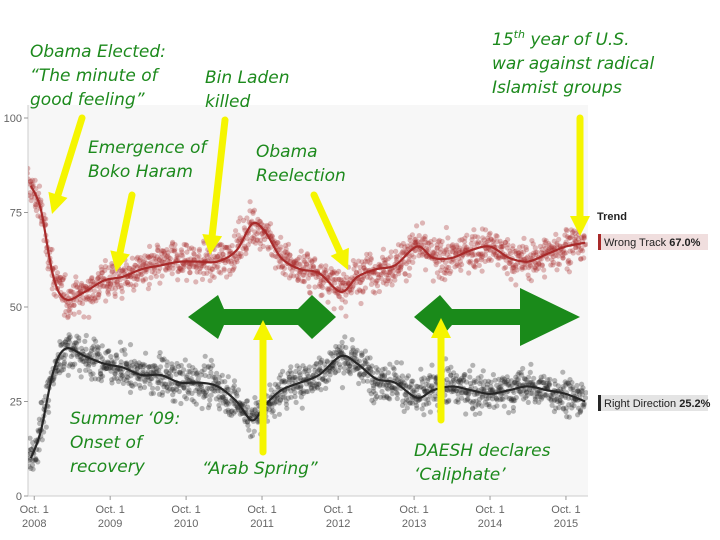 Image resolution: width=720 pixels, height=540 pixels. Describe the element at coordinates (599, 403) in the screenshot. I see `legend-swatch` at that location.